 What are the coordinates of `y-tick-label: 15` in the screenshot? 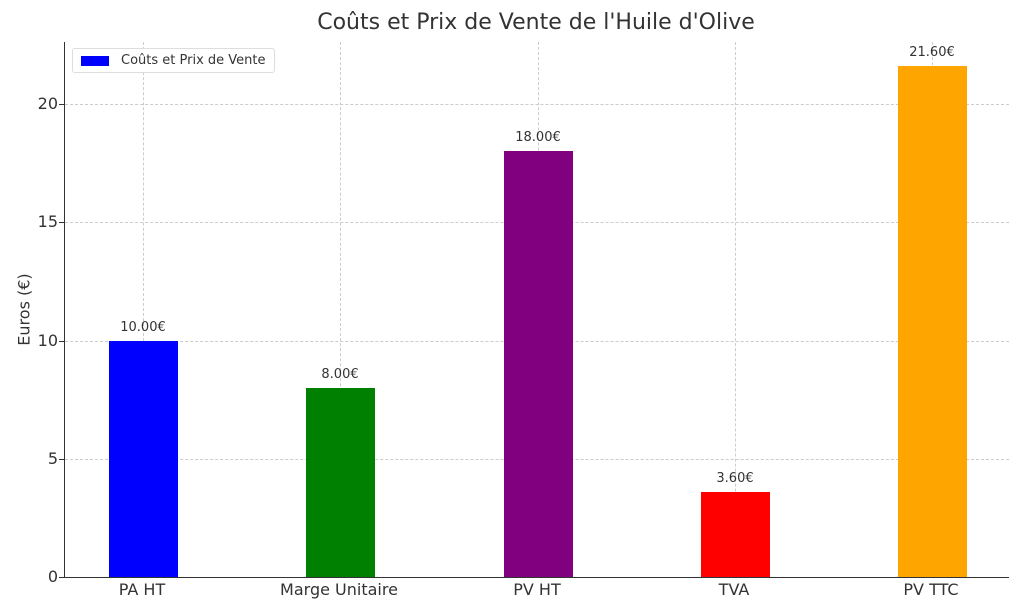 It's located at (47, 222).